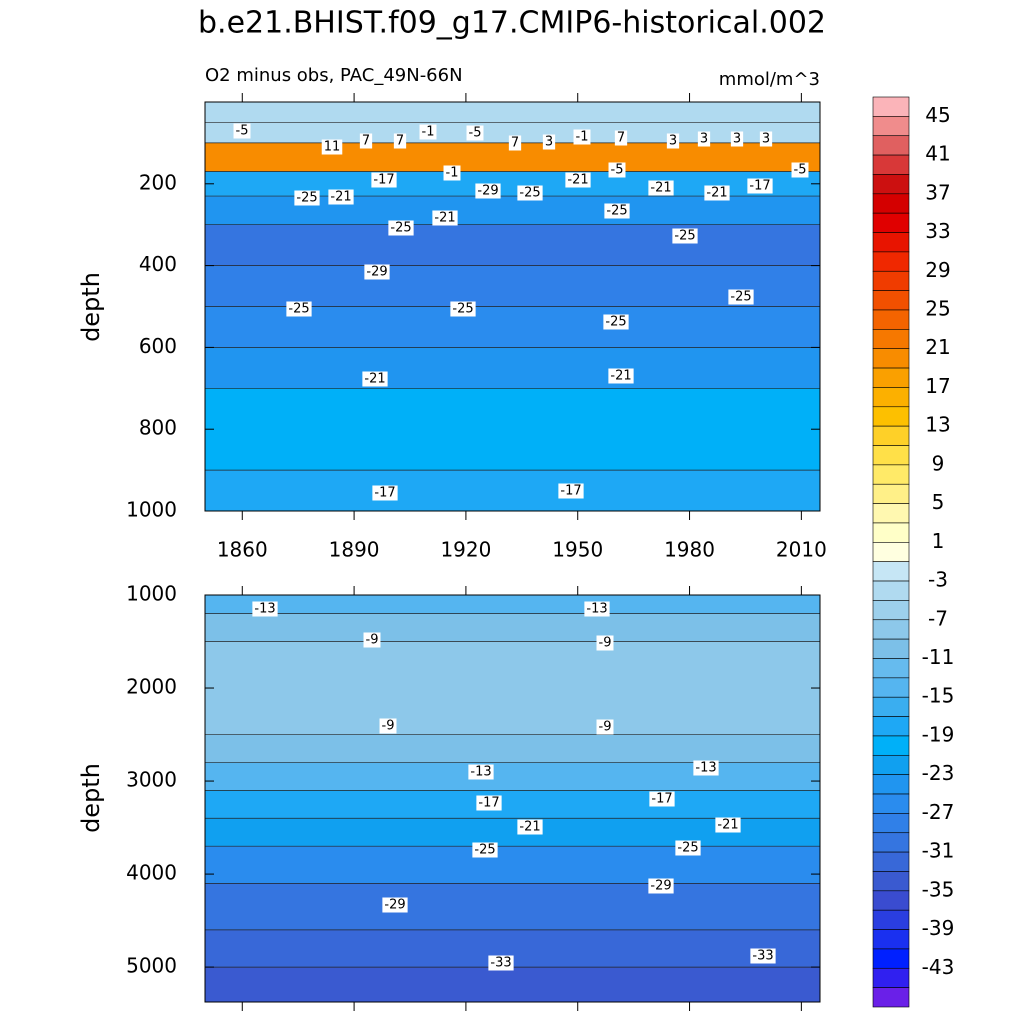 The width and height of the screenshot is (1024, 1028). What do you see at coordinates (938, 889) in the screenshot?
I see `colorbar-label: -35` at bounding box center [938, 889].